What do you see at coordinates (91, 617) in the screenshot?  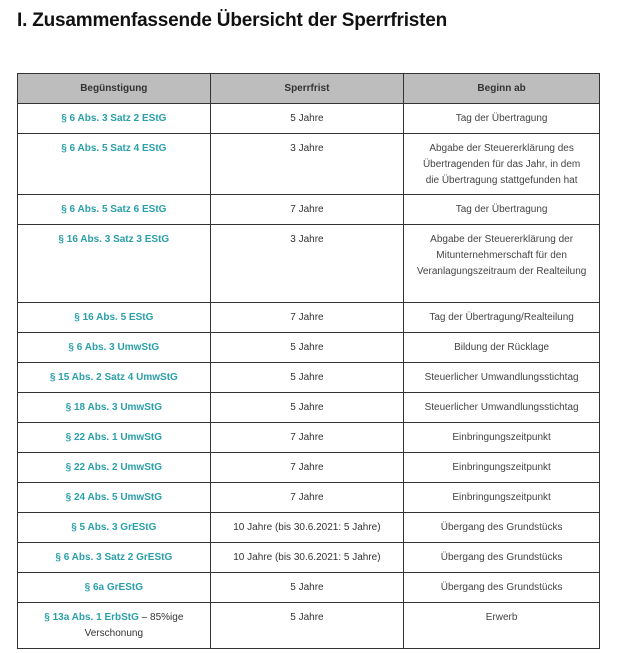 I see `norm-link: § 13a Abs. 1 ErbStG` at bounding box center [91, 617].